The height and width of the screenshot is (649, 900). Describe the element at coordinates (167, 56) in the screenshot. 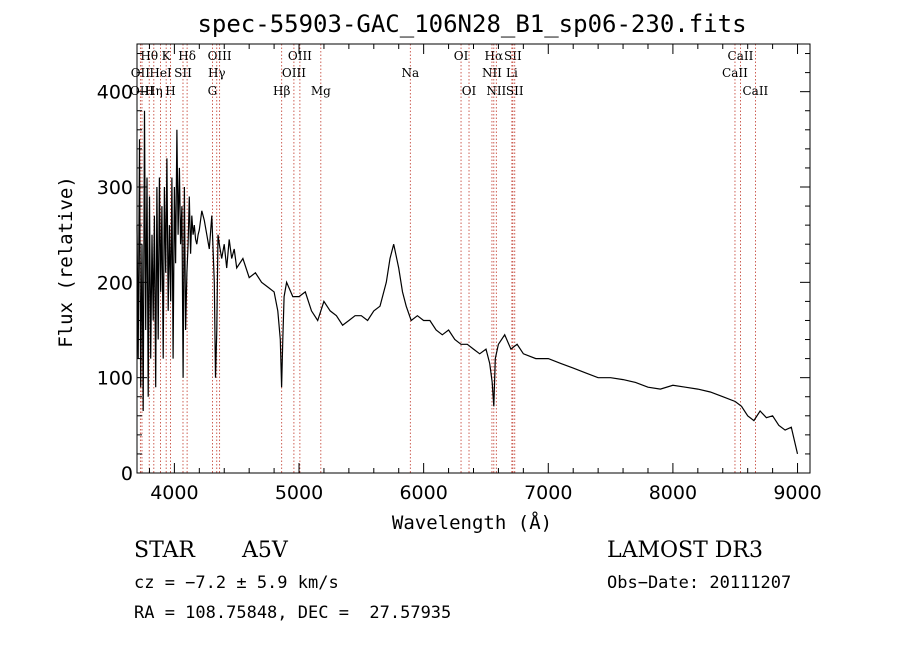

I see `spectral-line-label: K` at that location.